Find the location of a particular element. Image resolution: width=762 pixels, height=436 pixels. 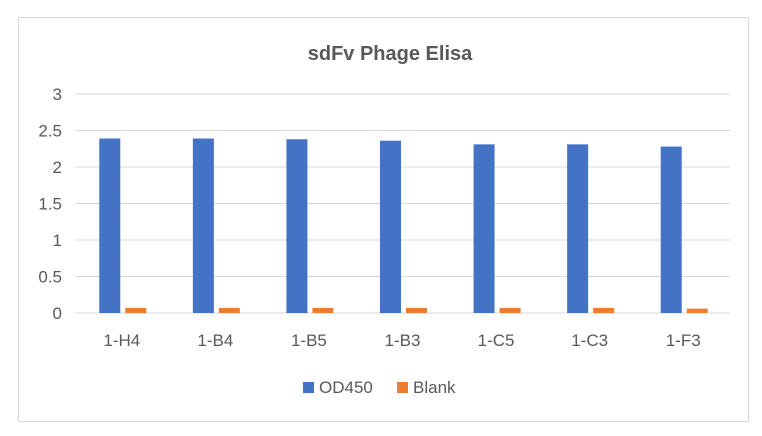

legend-swatch-blank is located at coordinates (402, 387).